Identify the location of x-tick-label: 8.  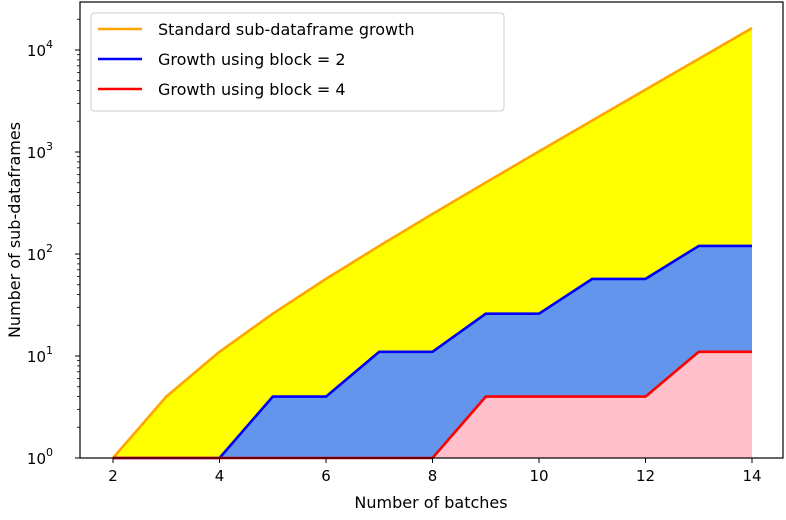
(433, 476).